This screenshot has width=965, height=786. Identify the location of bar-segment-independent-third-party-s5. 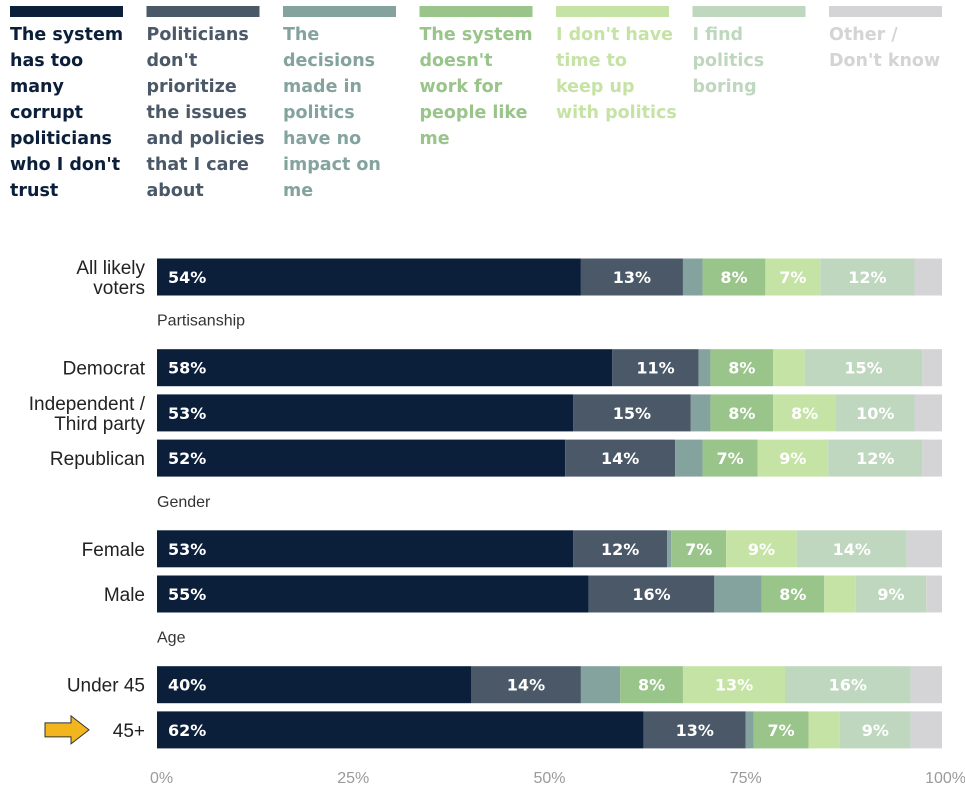
(805, 413).